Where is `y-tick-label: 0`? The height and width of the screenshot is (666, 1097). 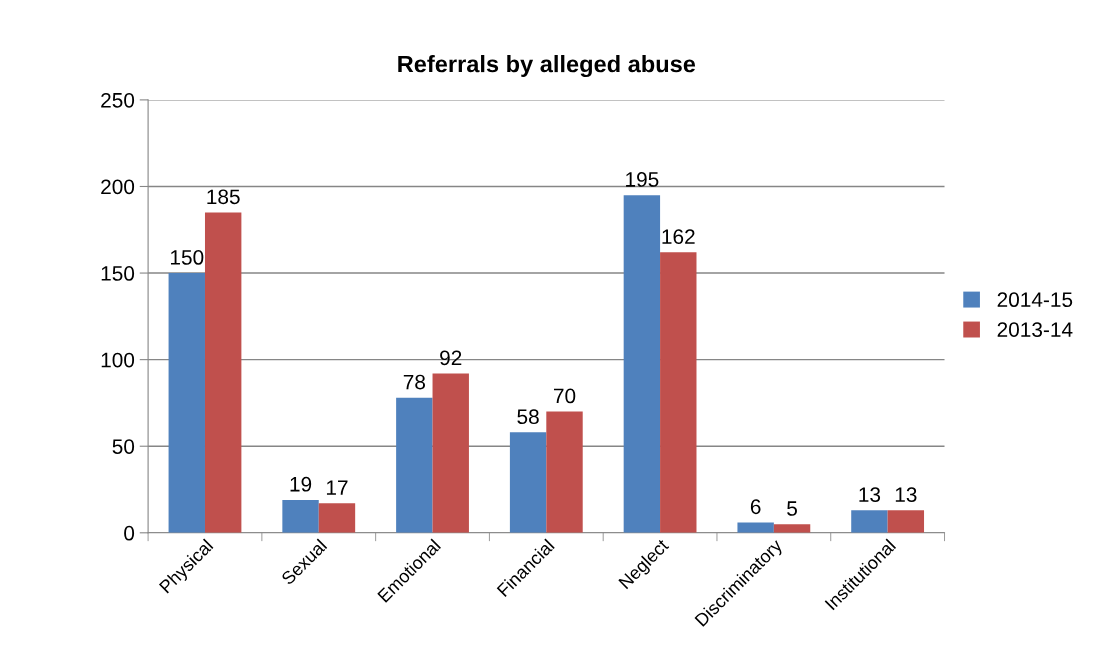
y-tick-label: 0 is located at coordinates (129, 533).